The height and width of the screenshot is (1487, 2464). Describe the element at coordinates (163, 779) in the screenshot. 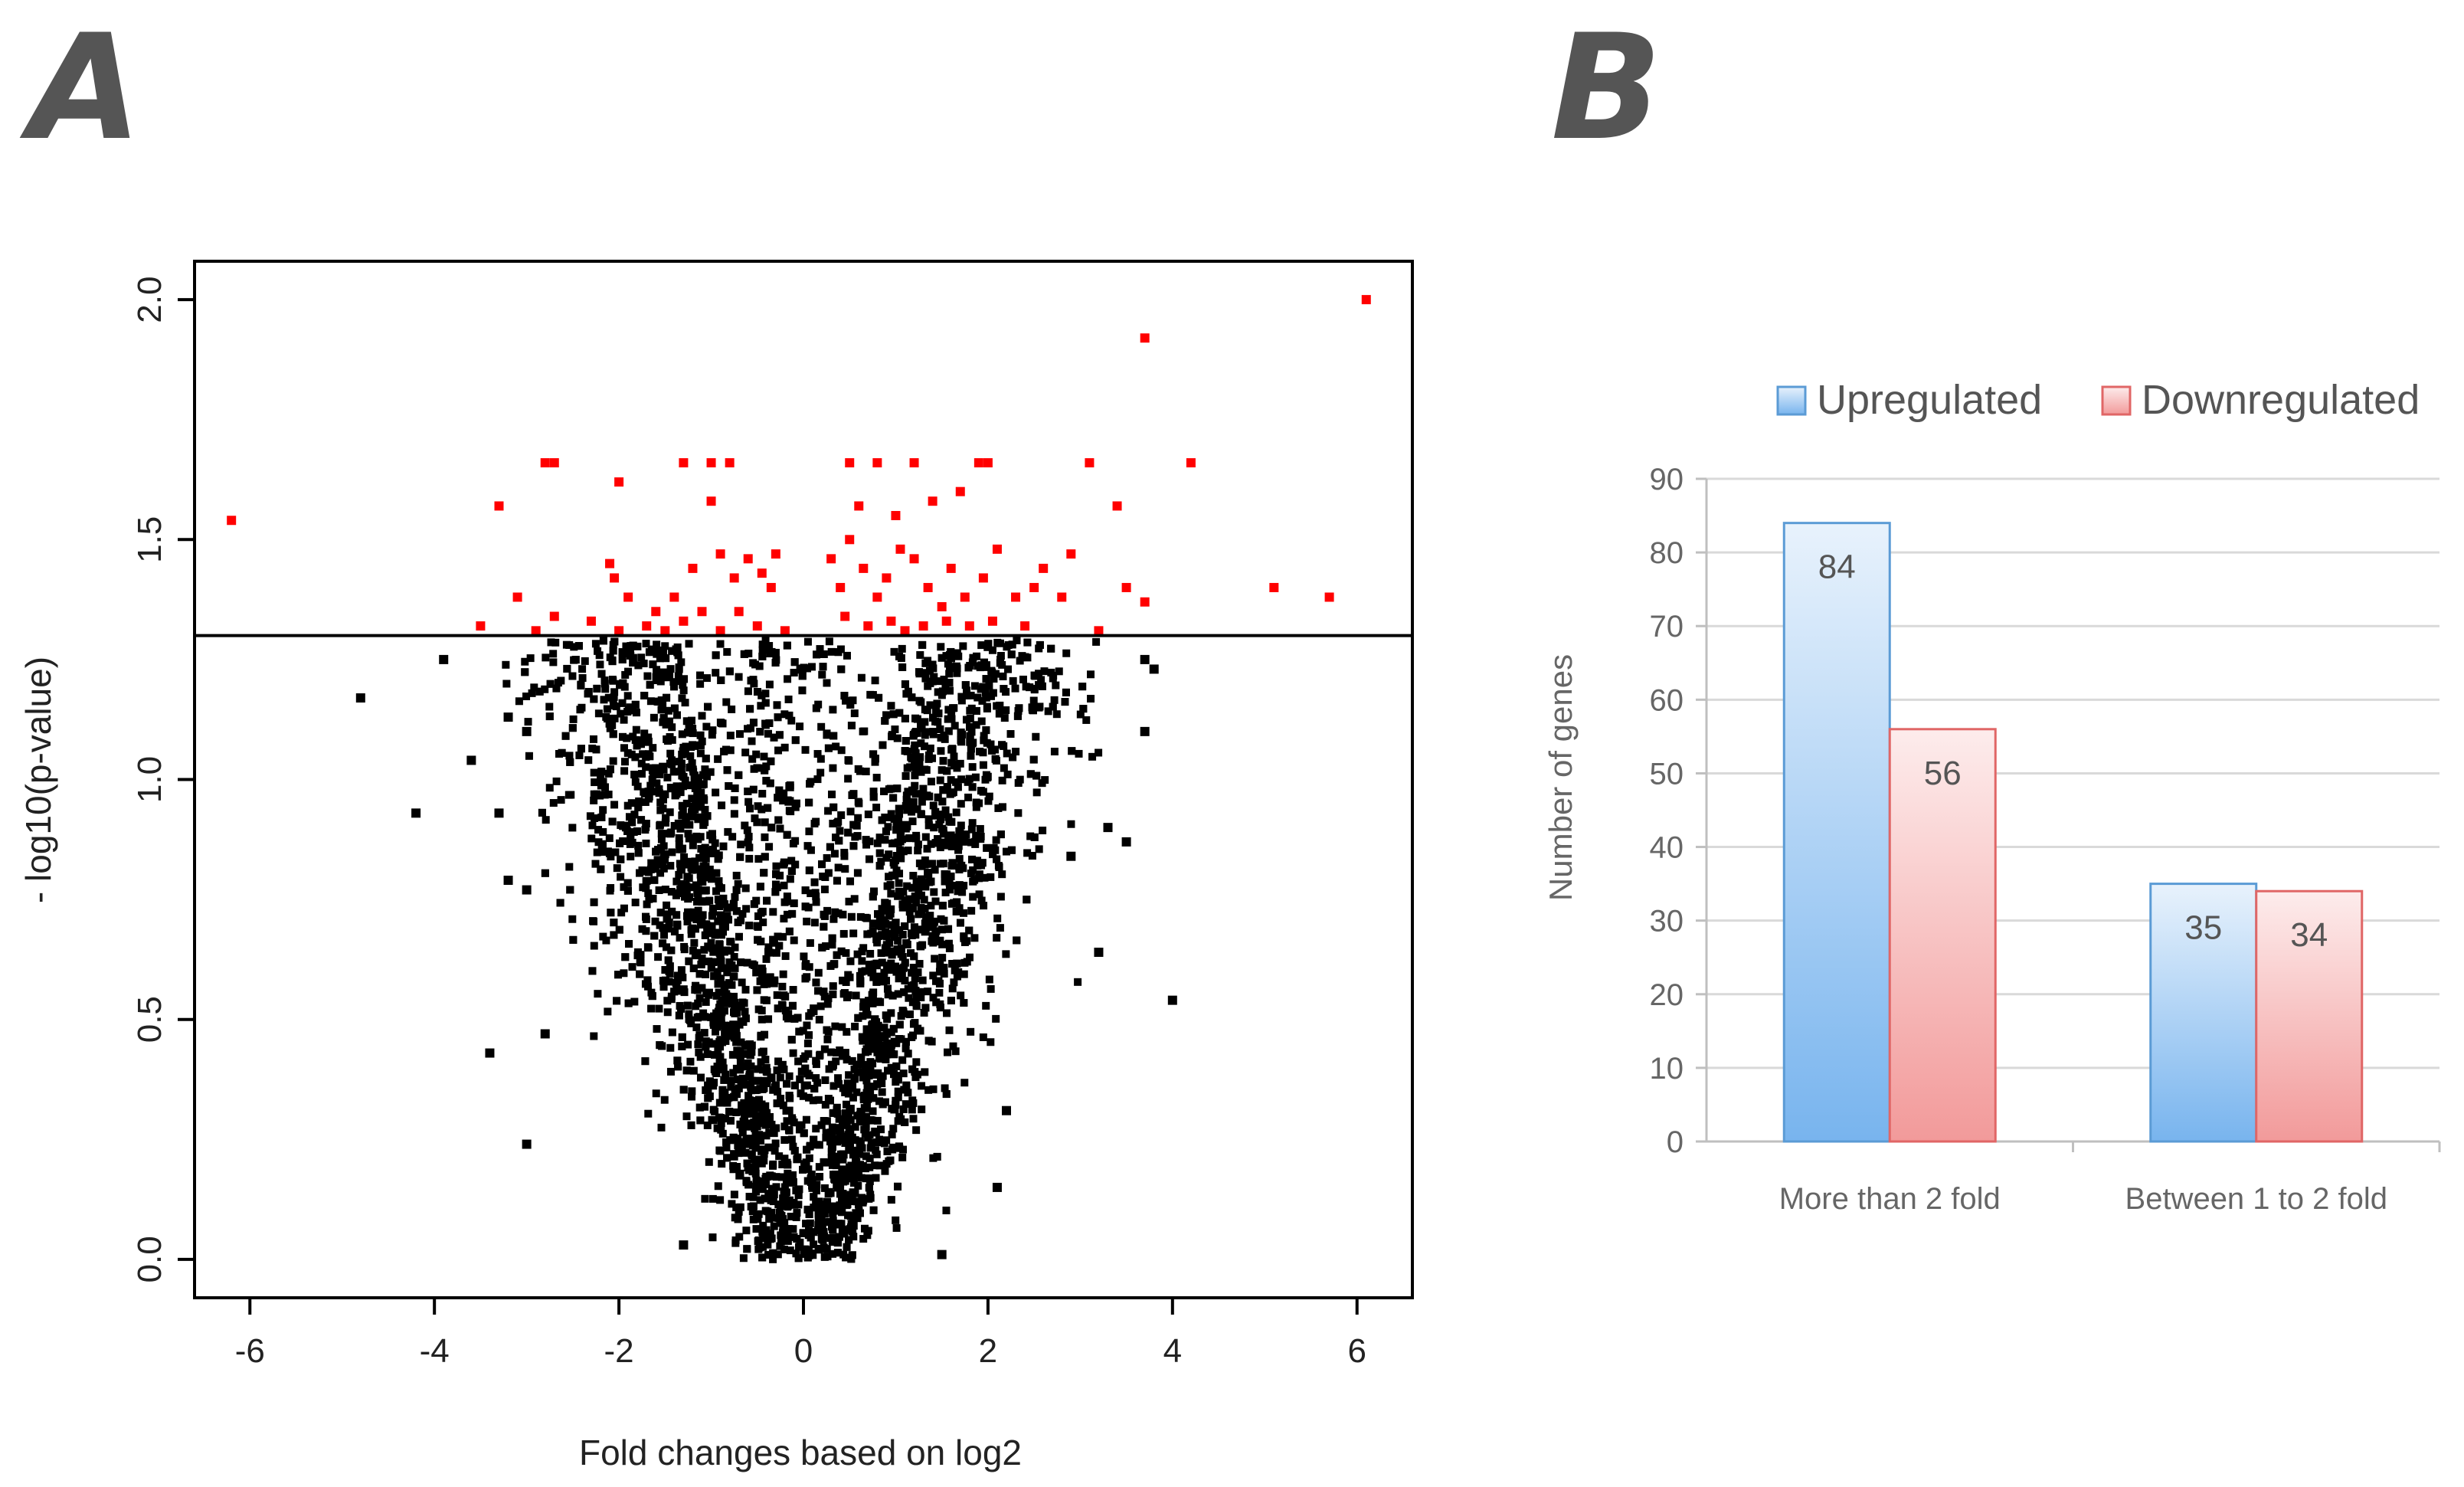

I see `volcano-y-axis: 0.00.51.01.52.0` at that location.